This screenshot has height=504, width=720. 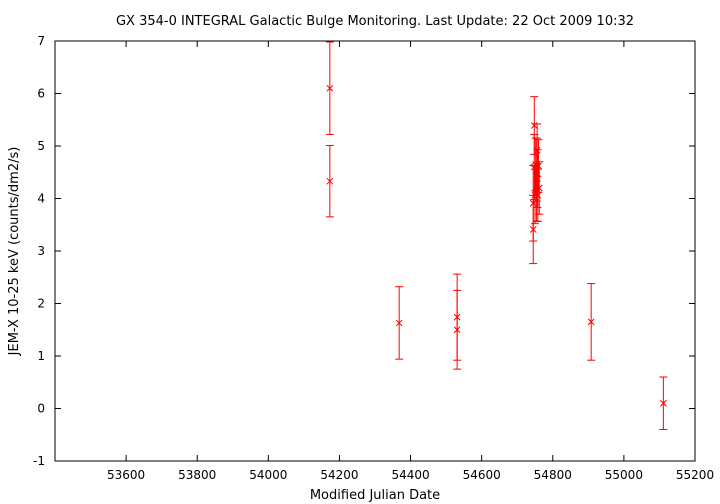 What do you see at coordinates (197, 475) in the screenshot?
I see `x-tick-label: 53800` at bounding box center [197, 475].